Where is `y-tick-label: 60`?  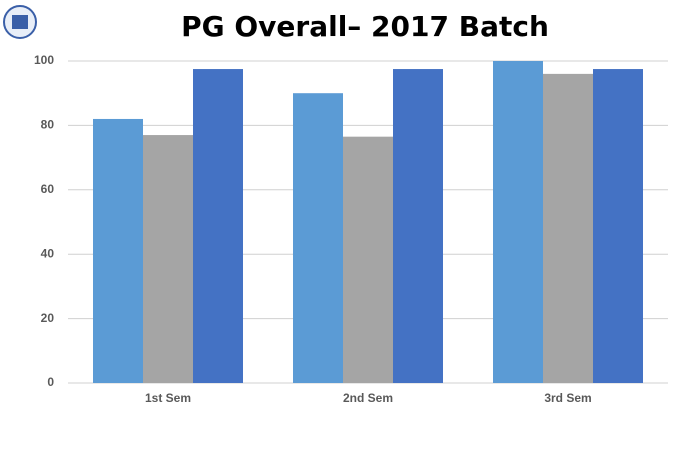
y-tick-label: 60 is located at coordinates (48, 189).